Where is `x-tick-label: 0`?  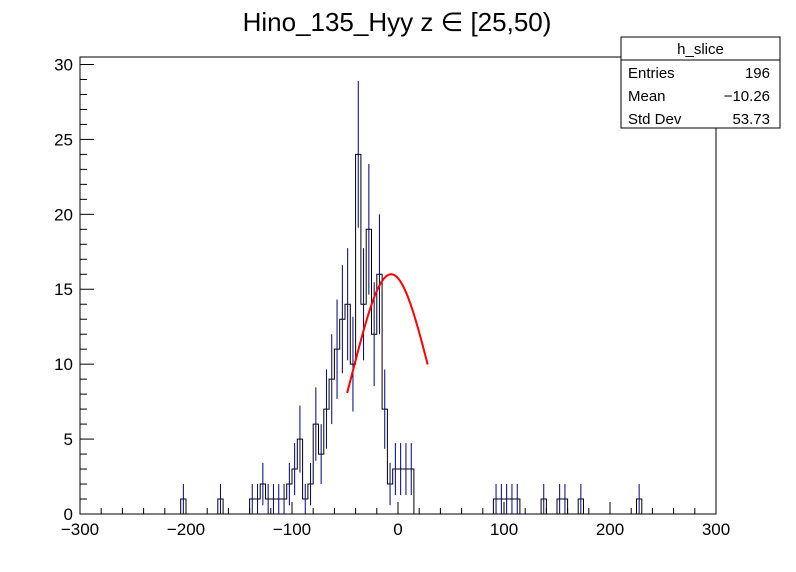
x-tick-label: 0 is located at coordinates (397, 529).